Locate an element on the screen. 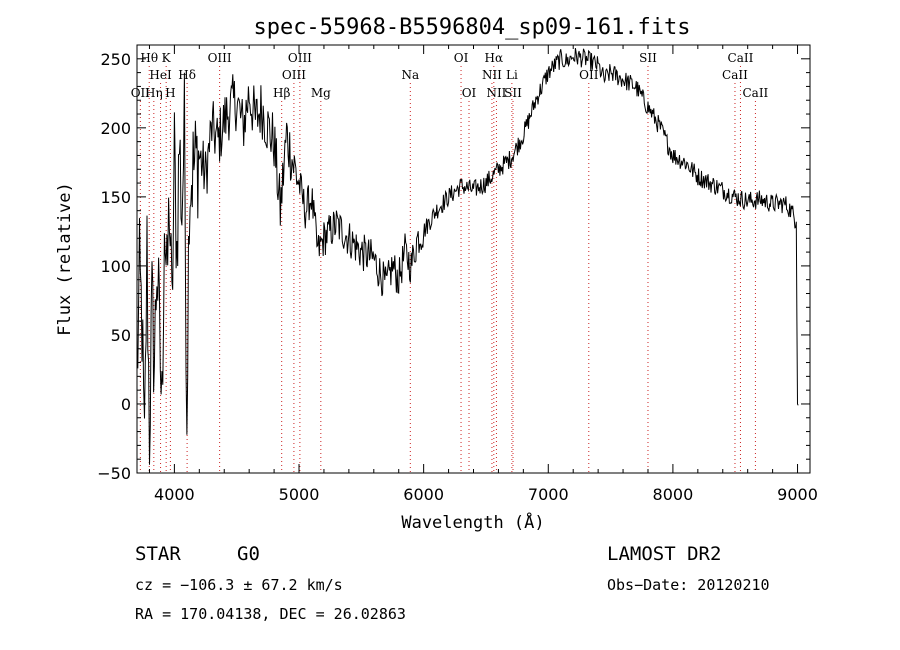  x-tick-label: 5000 is located at coordinates (299, 494).